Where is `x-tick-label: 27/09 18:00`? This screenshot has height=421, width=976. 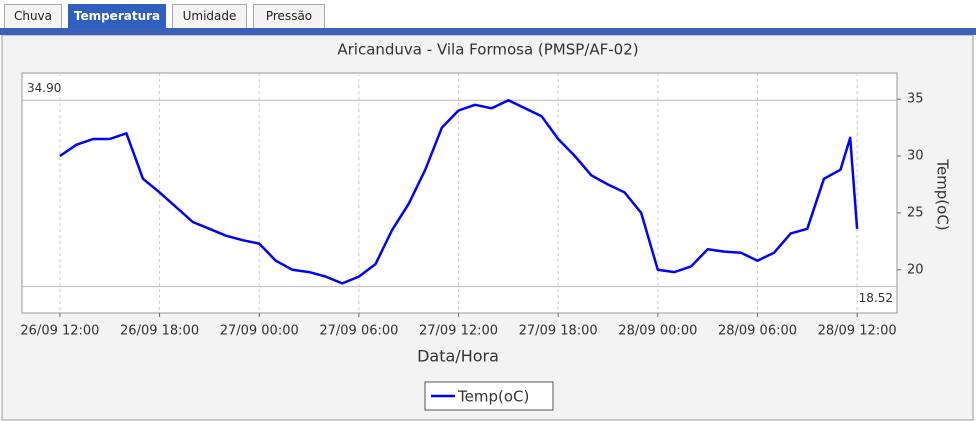
x-tick-label: 27/09 18:00 is located at coordinates (558, 331).